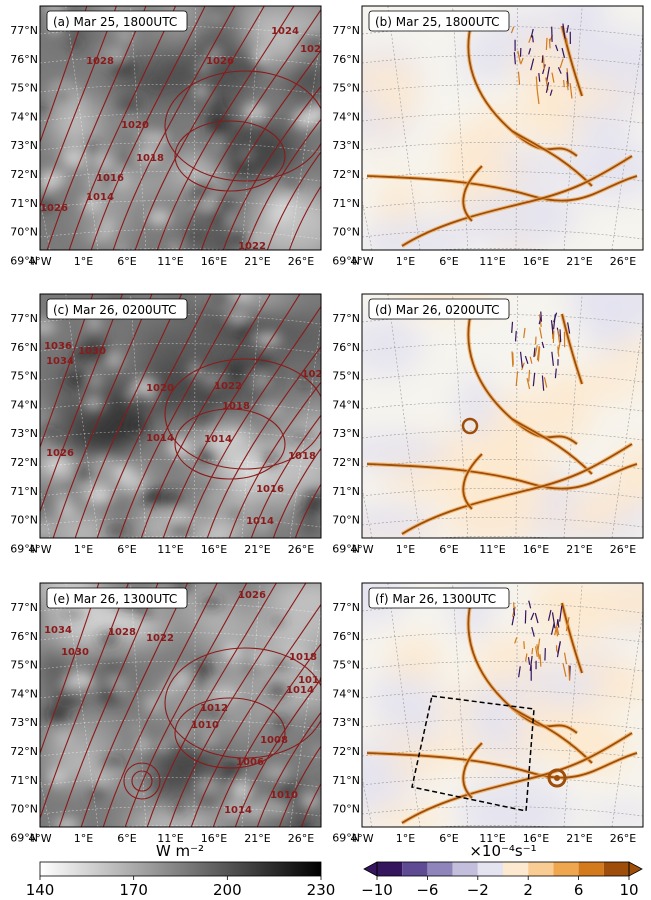 Image resolution: width=651 pixels, height=900 pixels. Describe the element at coordinates (439, 309) in the screenshot. I see `panel-label: (d) Mar 26, 0200UTC` at that location.